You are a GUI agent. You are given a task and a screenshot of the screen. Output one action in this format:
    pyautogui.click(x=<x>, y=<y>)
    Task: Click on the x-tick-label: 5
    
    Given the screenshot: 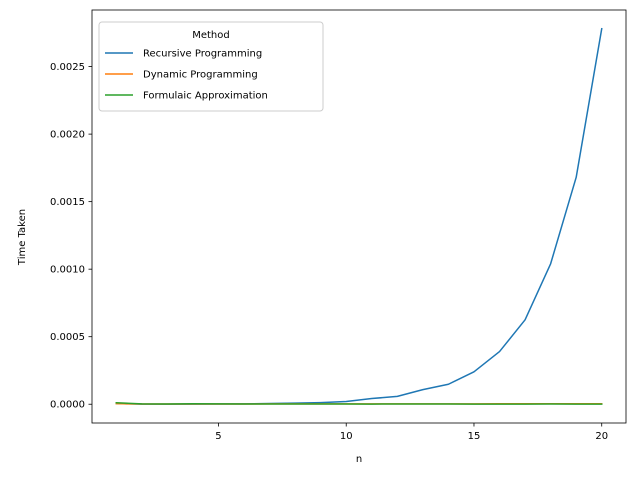 What is the action you would take?
    pyautogui.click(x=218, y=436)
    